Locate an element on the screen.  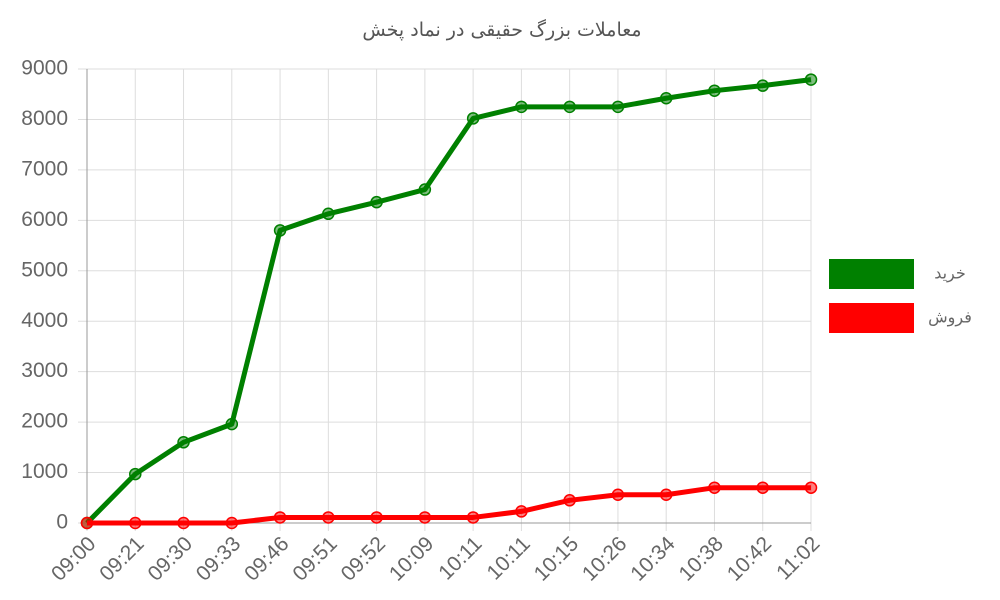
y-tick-label: 1000 is located at coordinates (44, 471).